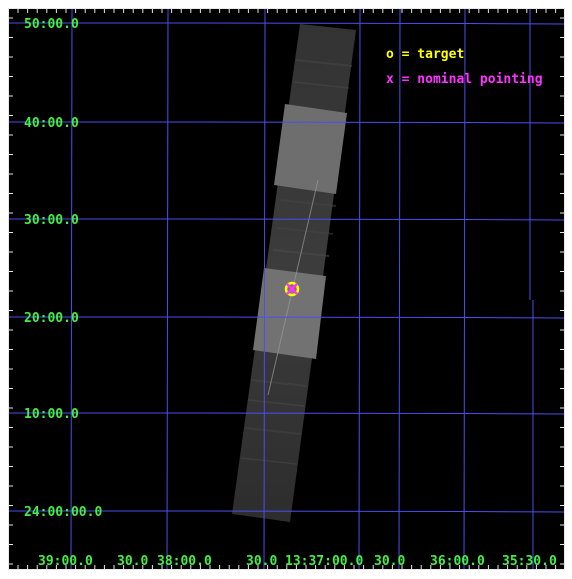 The image size is (572, 579). Describe the element at coordinates (184, 561) in the screenshot. I see `ra-label: 38:00.0` at that location.